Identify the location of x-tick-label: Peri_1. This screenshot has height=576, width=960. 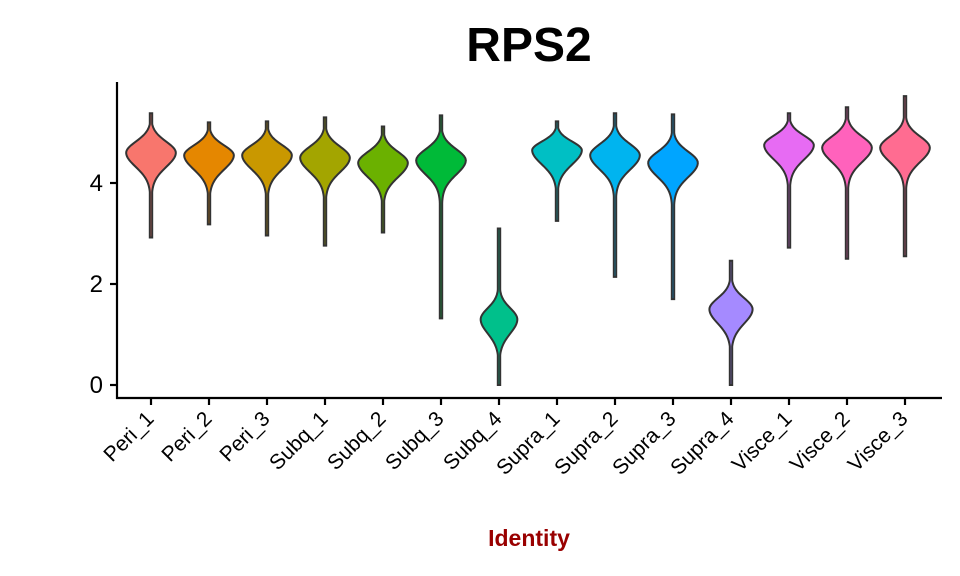
(128, 436).